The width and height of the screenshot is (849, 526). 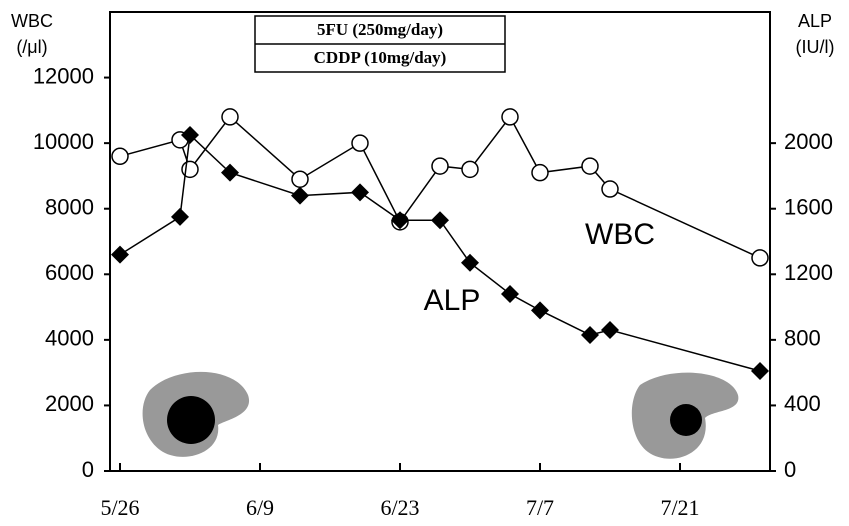 What do you see at coordinates (815, 47) in the screenshot?
I see `y2-axis-unit: (IU/l)` at bounding box center [815, 47].